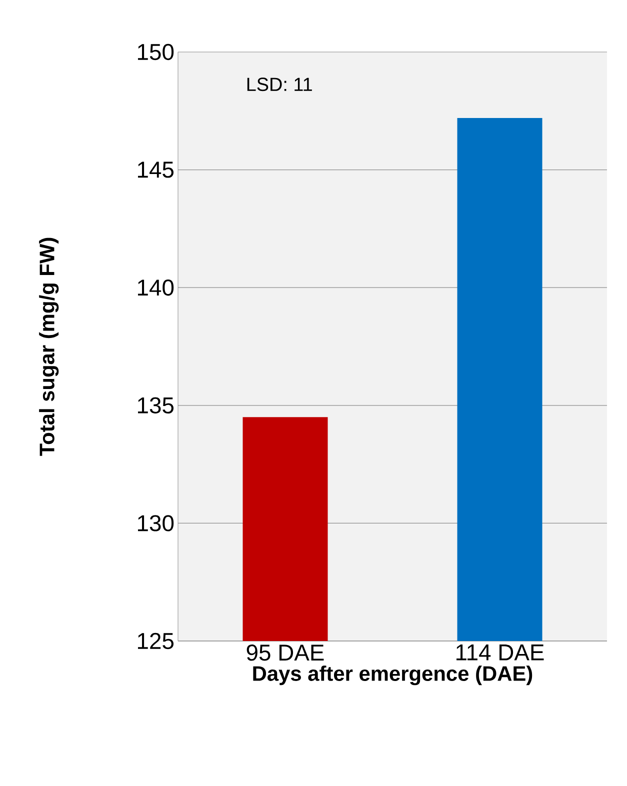  Describe the element at coordinates (156, 405) in the screenshot. I see `y-tick-label: 135` at that location.